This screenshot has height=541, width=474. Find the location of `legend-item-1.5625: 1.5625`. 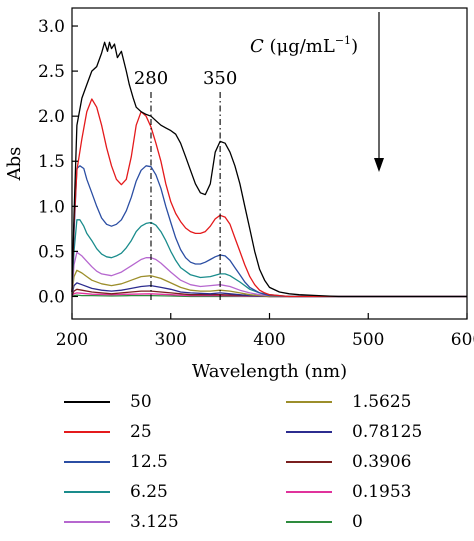

legend-item-1.5625: 1.5625 is located at coordinates (348, 402).